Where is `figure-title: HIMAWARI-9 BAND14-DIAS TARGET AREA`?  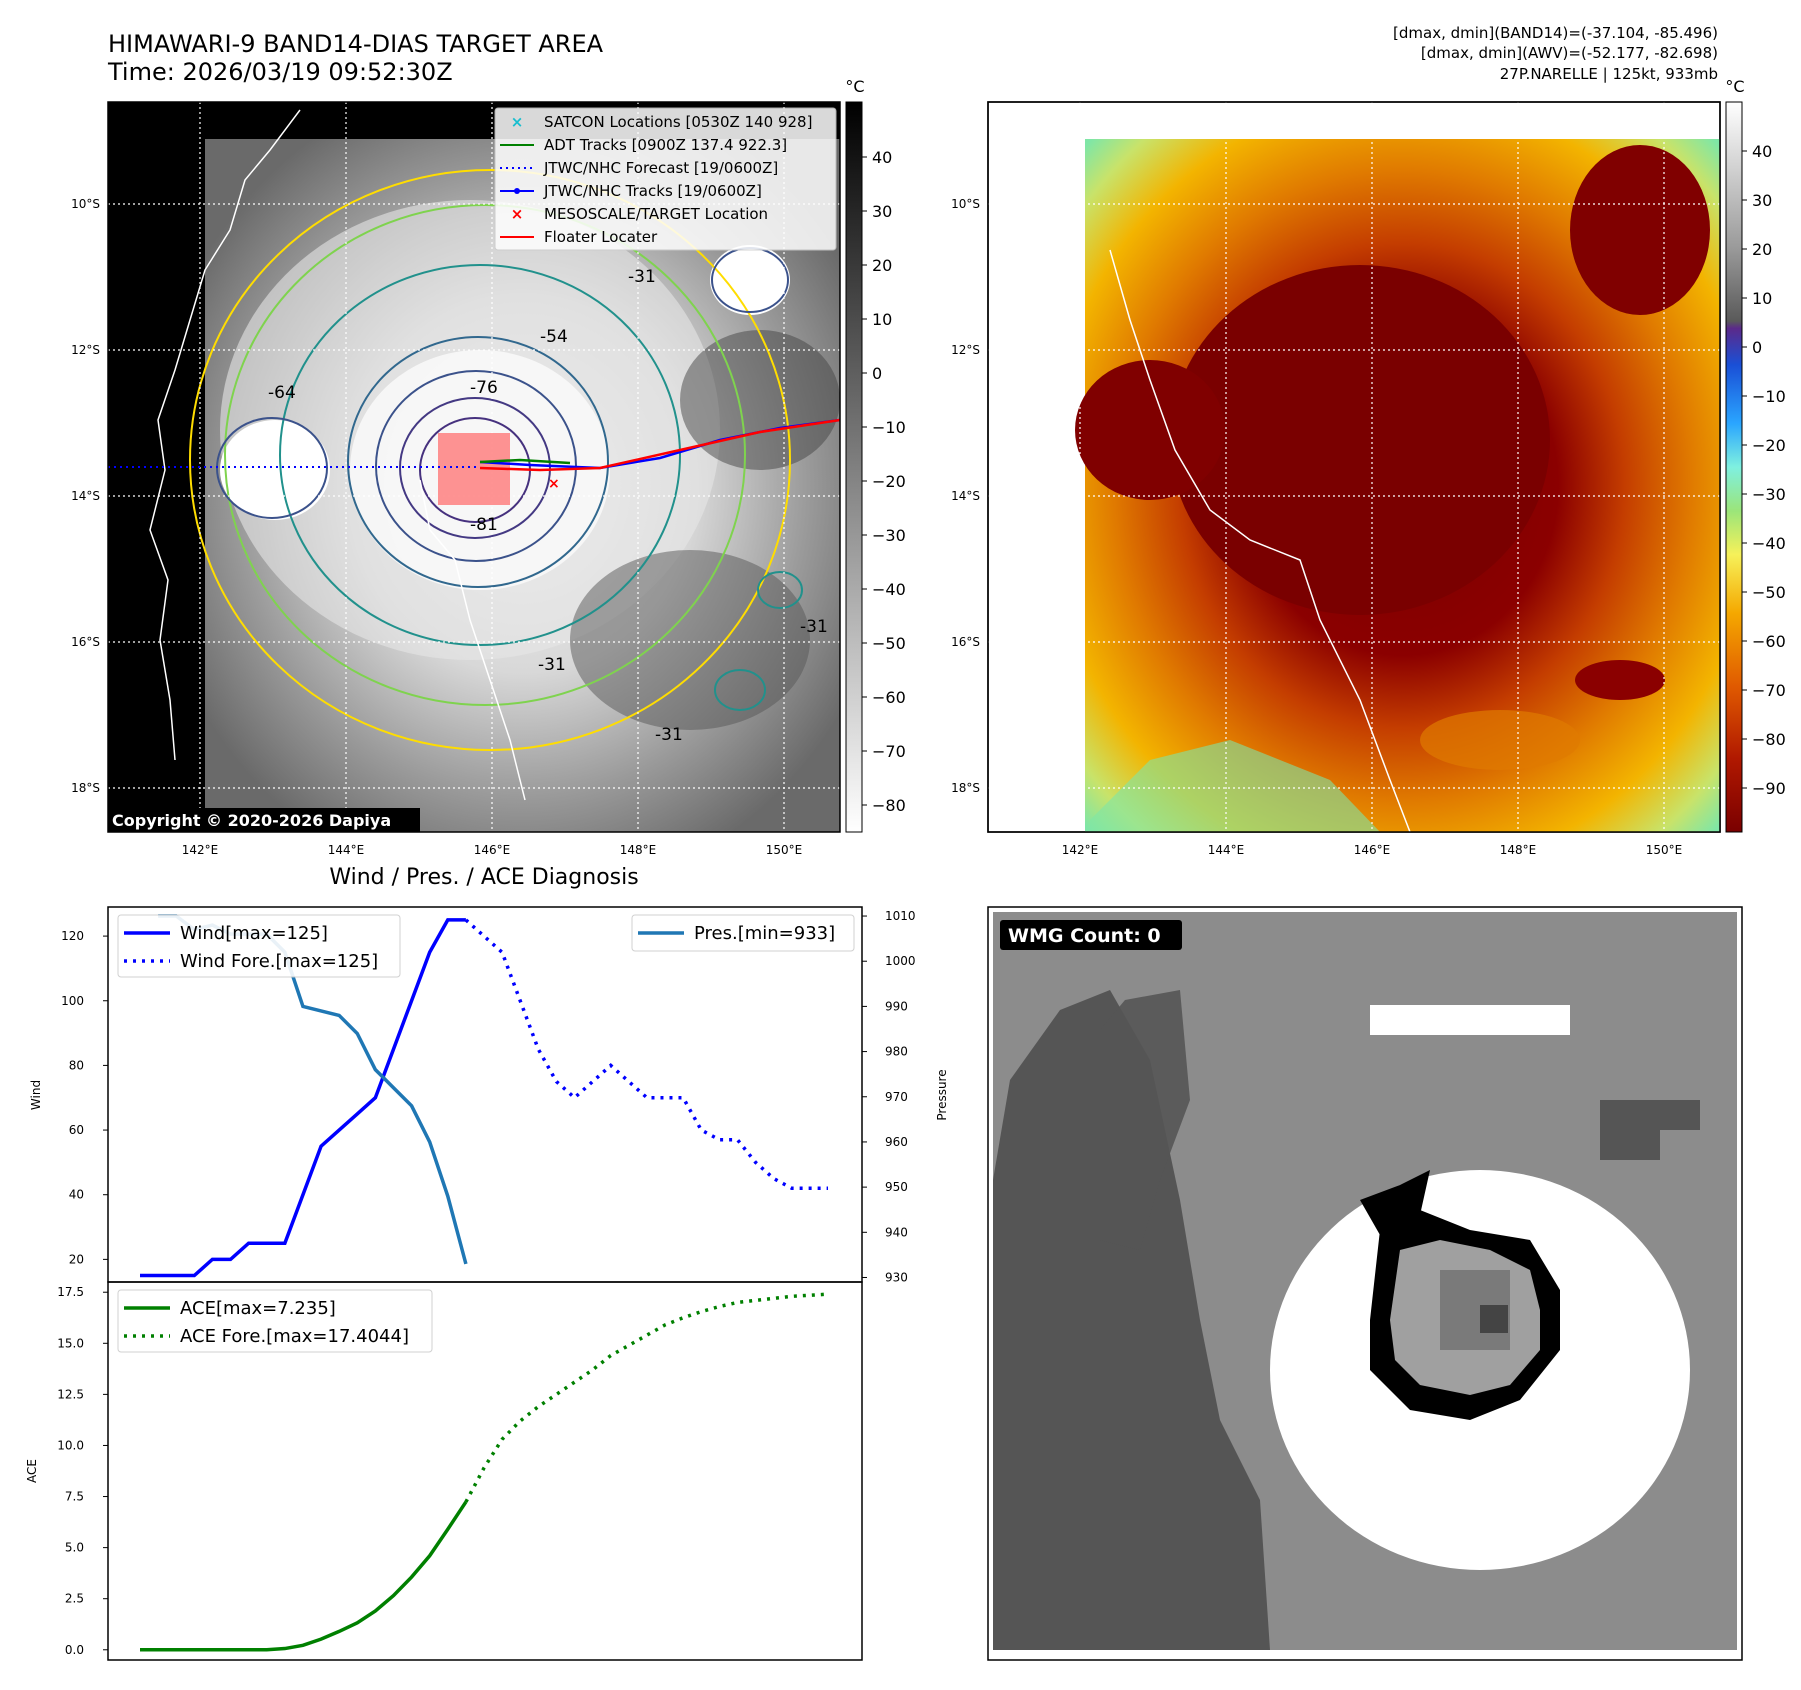 figure-title: HIMAWARI-9 BAND14-DIAS TARGET AREA is located at coordinates (356, 44).